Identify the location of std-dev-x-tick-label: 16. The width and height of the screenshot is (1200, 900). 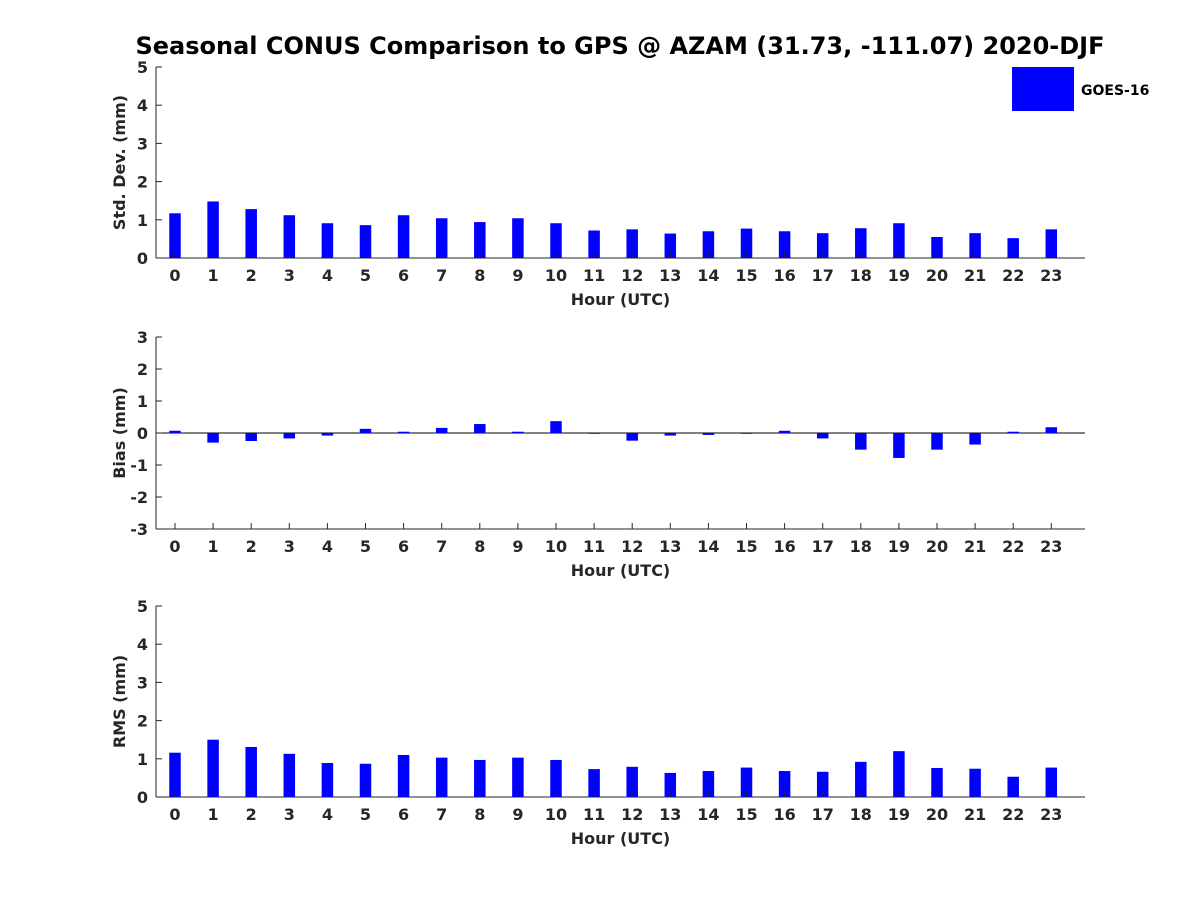
(784, 275).